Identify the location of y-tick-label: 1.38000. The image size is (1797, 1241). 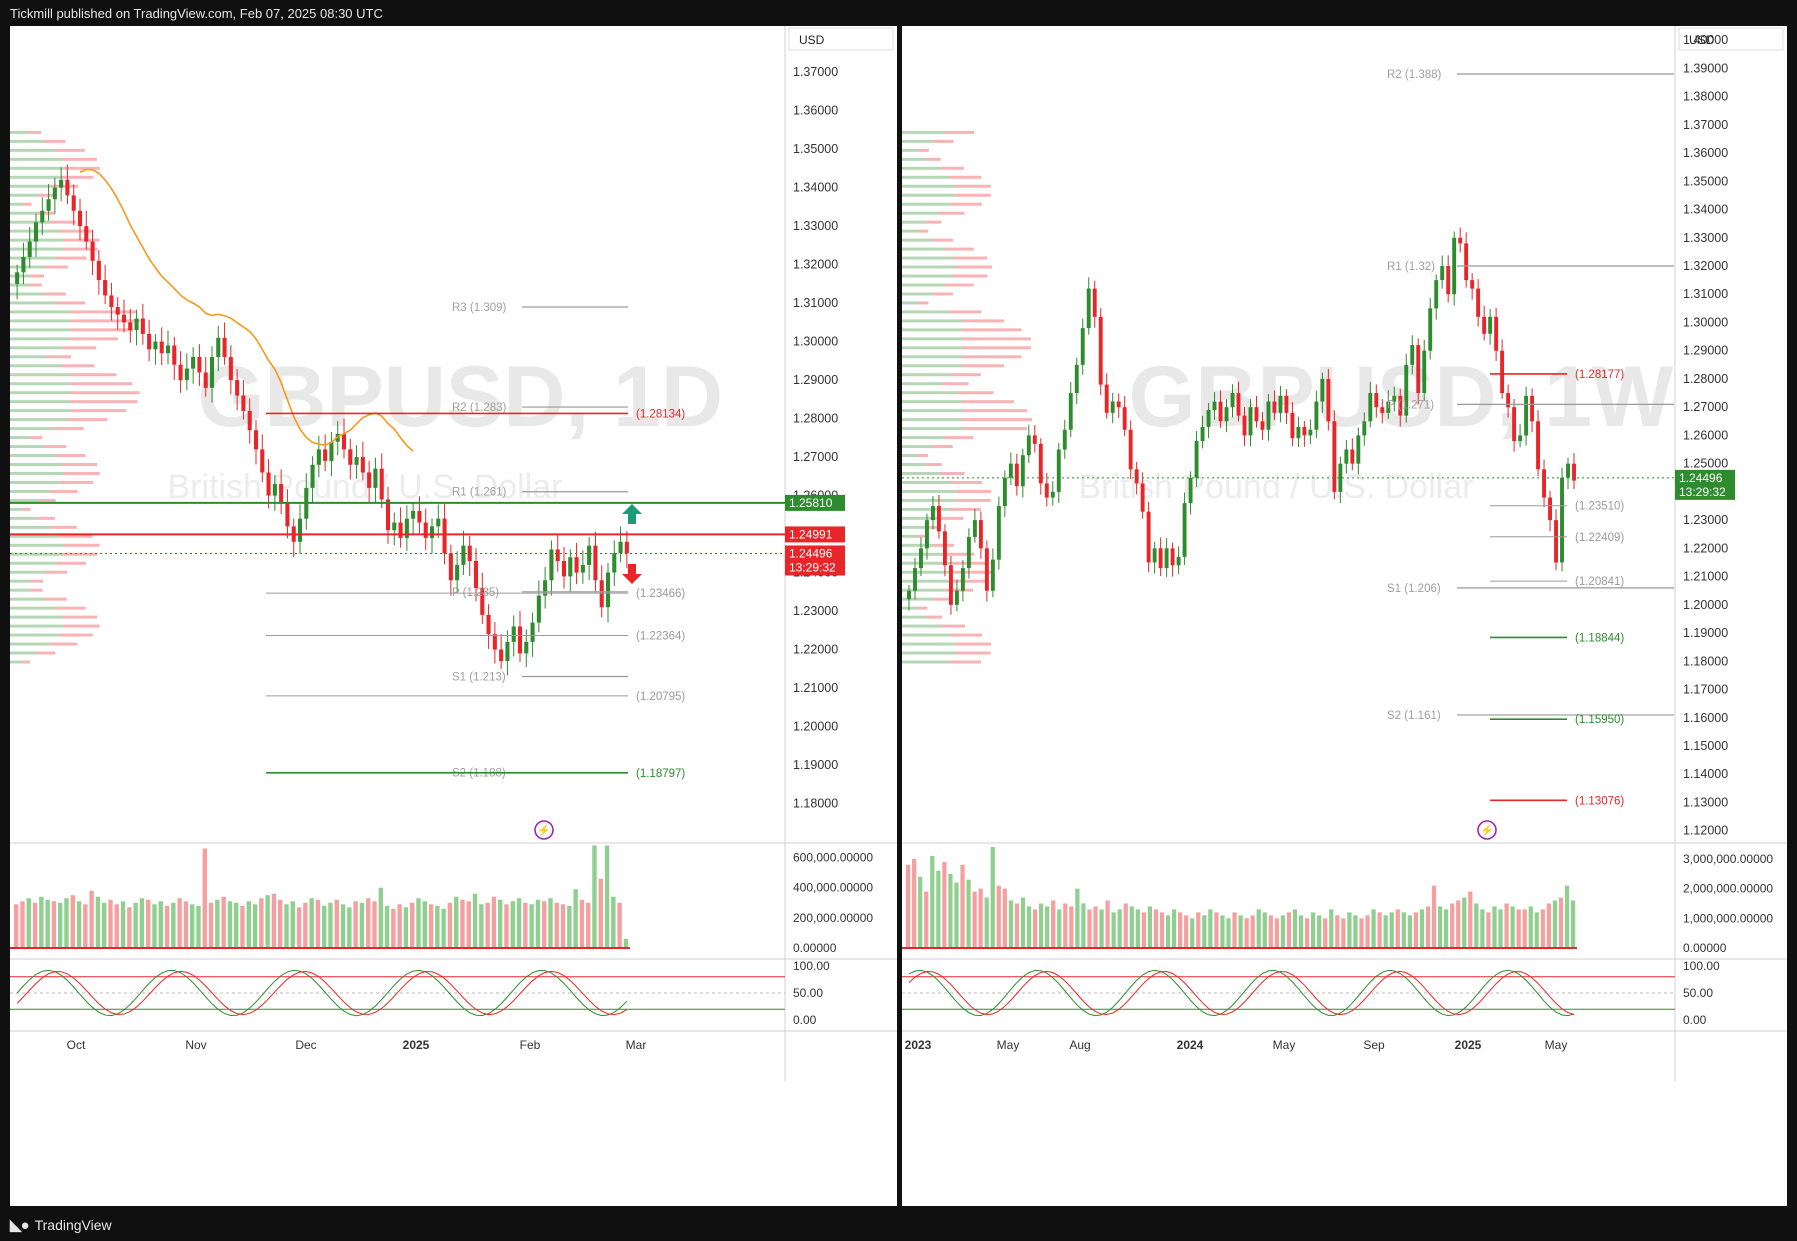
(1705, 97).